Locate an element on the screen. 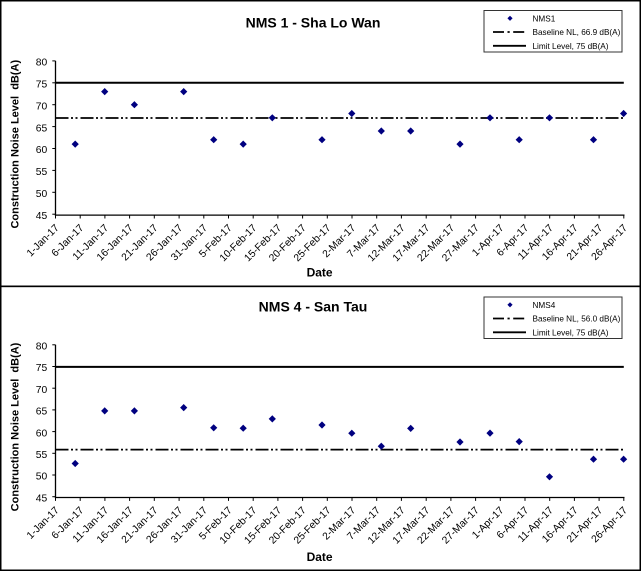 This screenshot has width=641, height=571. svg-text: NMS 1 - Sha Lo Wan is located at coordinates (313, 23).